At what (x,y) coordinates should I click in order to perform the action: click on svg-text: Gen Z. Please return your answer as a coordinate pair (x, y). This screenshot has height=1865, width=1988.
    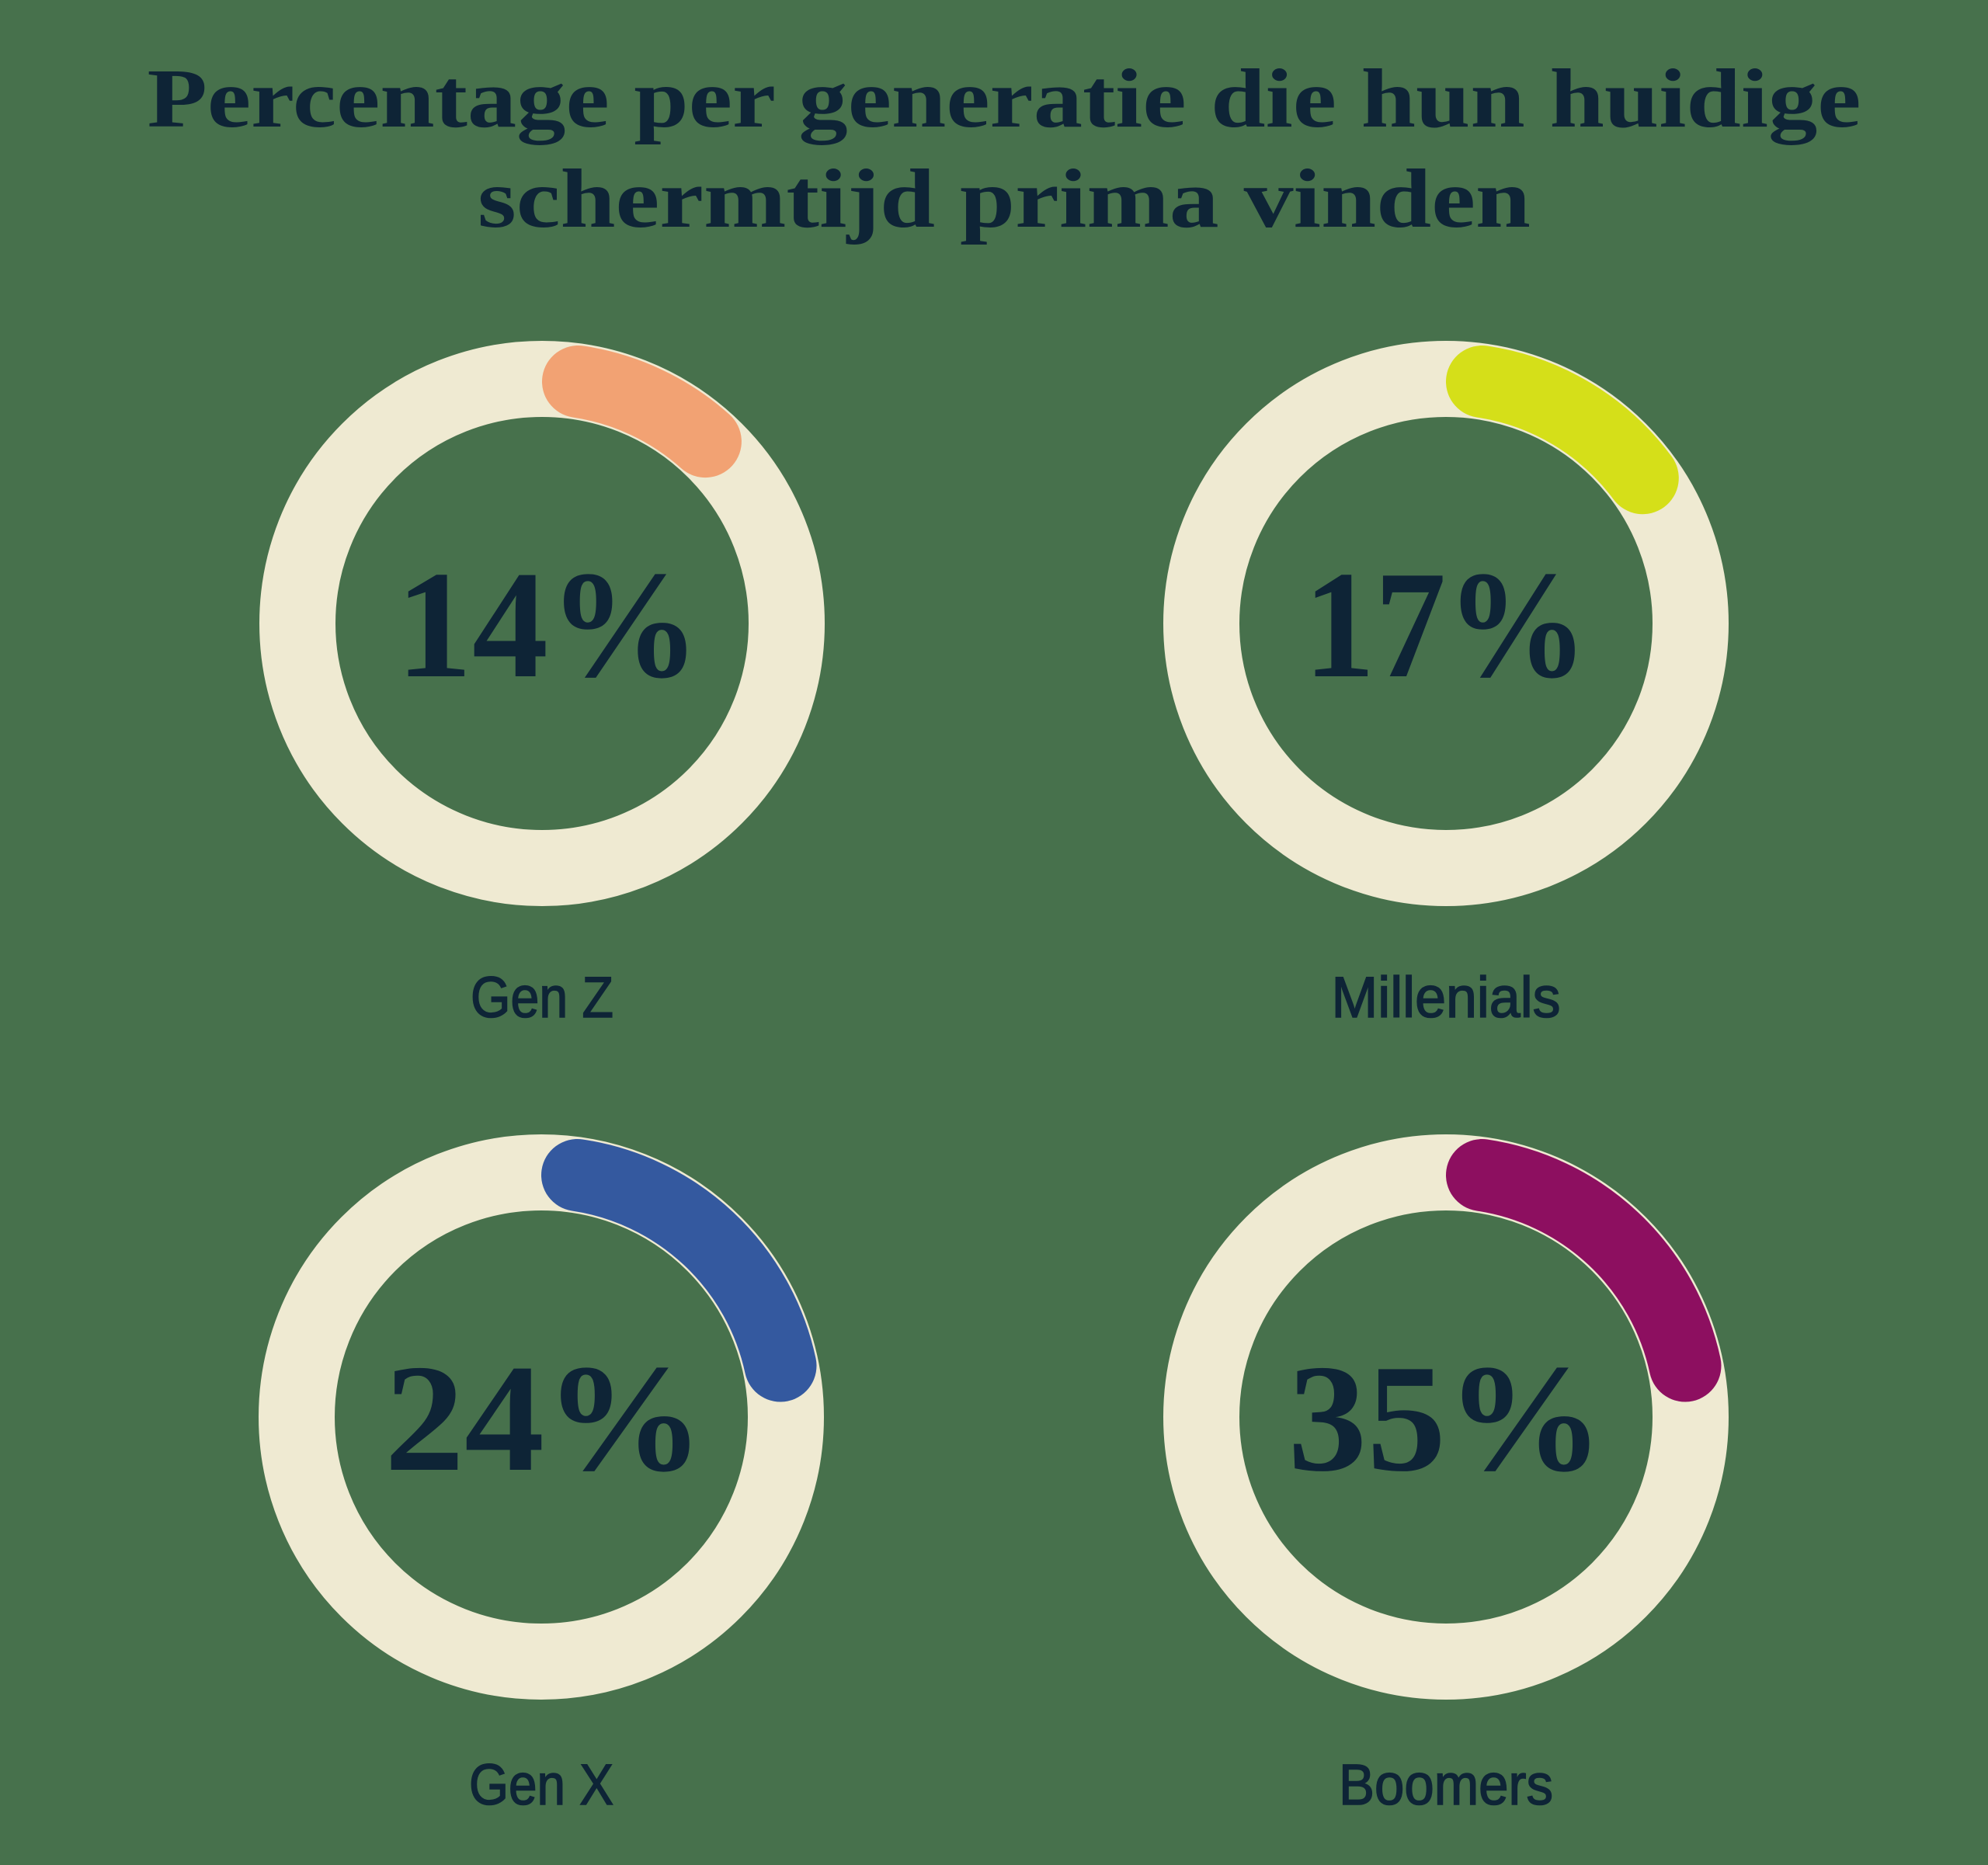
    Looking at the image, I should click on (542, 997).